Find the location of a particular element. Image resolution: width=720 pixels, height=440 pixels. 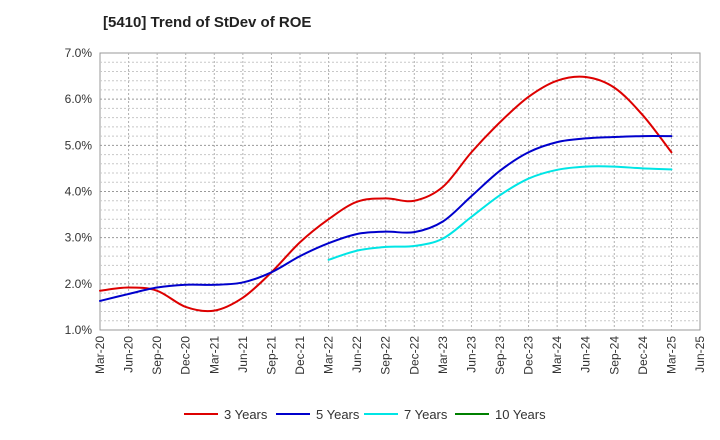

x-tick-label: Mar-22 is located at coordinates (329, 355).